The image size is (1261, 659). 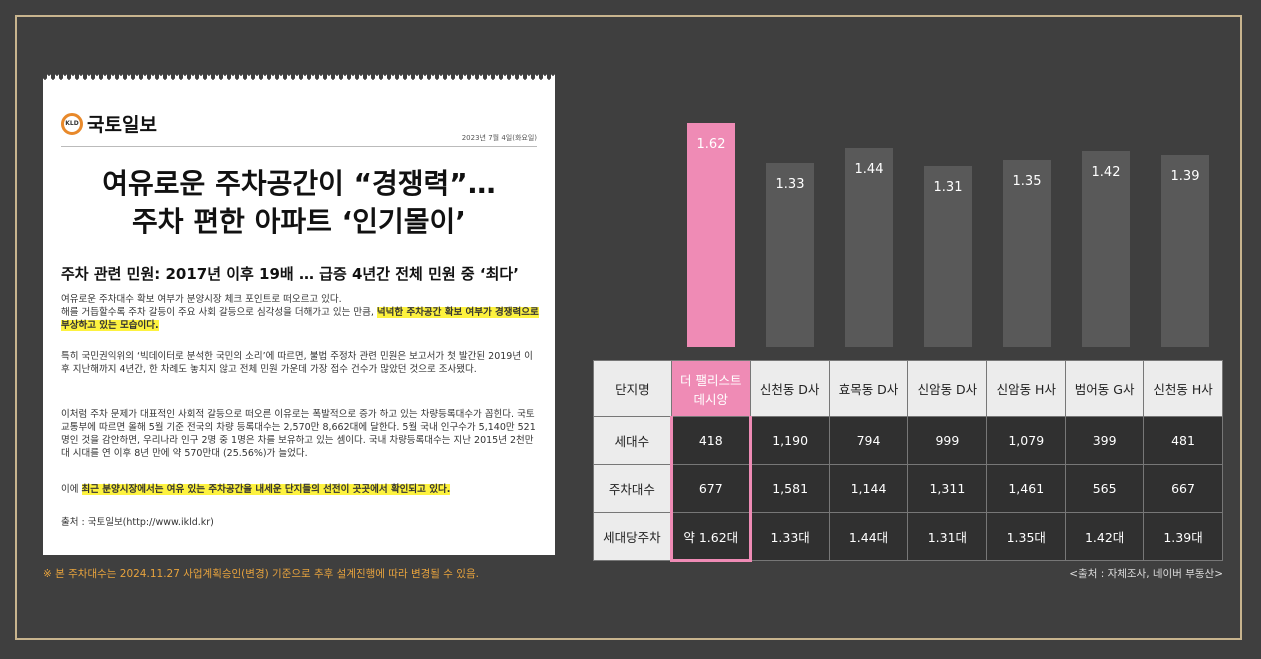 I want to click on row-label-ratio: 세대당주차, so click(x=632, y=536).